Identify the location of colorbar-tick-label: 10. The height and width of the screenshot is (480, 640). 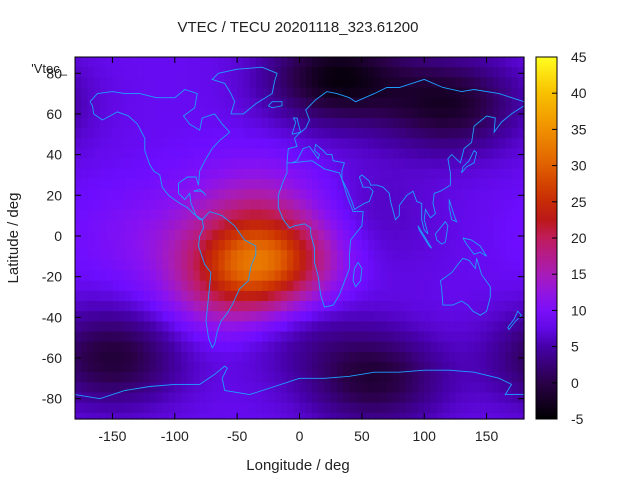
(579, 310).